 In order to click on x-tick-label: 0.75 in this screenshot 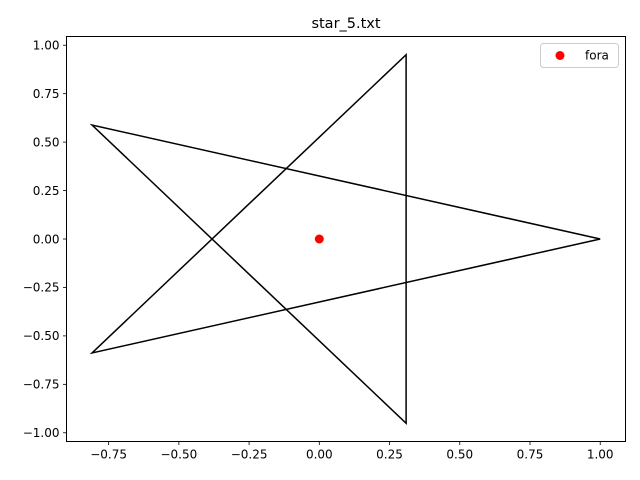, I will do `click(530, 455)`.